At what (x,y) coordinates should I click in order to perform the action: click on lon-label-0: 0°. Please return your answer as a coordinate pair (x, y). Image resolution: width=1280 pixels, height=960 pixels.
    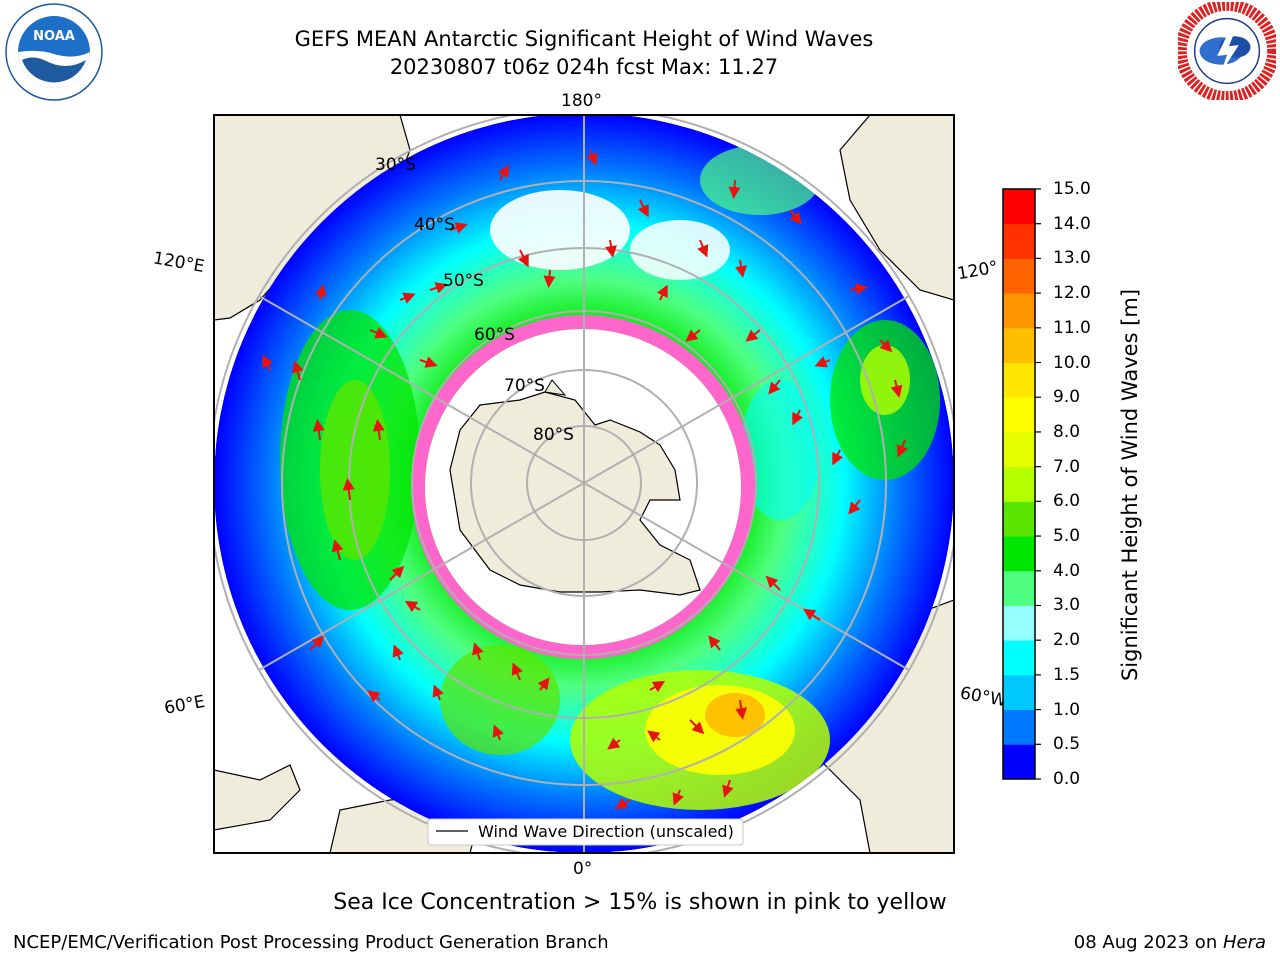
    Looking at the image, I should click on (582, 869).